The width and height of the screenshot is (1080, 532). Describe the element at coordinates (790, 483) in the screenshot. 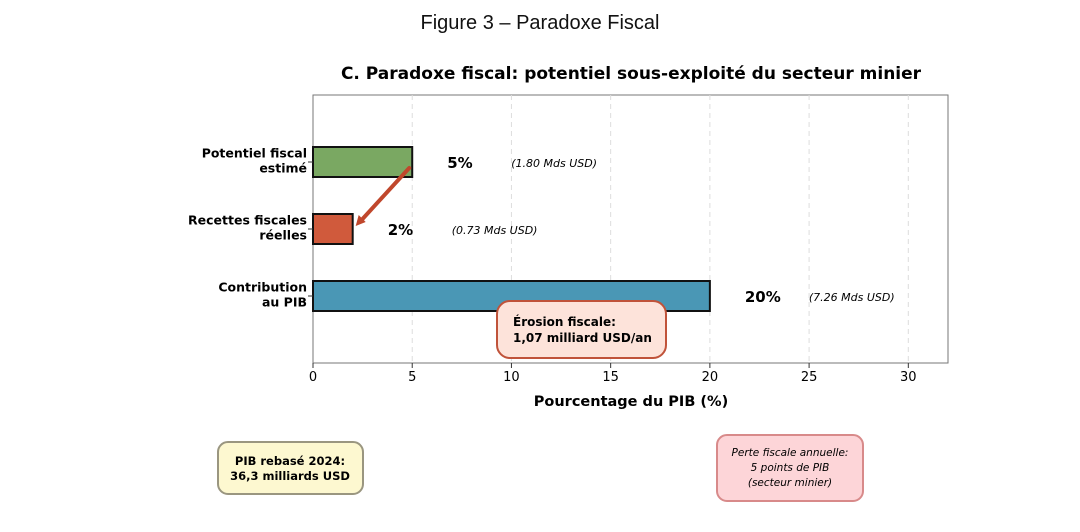

I see `fiscal-loss-text: (secteur minier)` at that location.